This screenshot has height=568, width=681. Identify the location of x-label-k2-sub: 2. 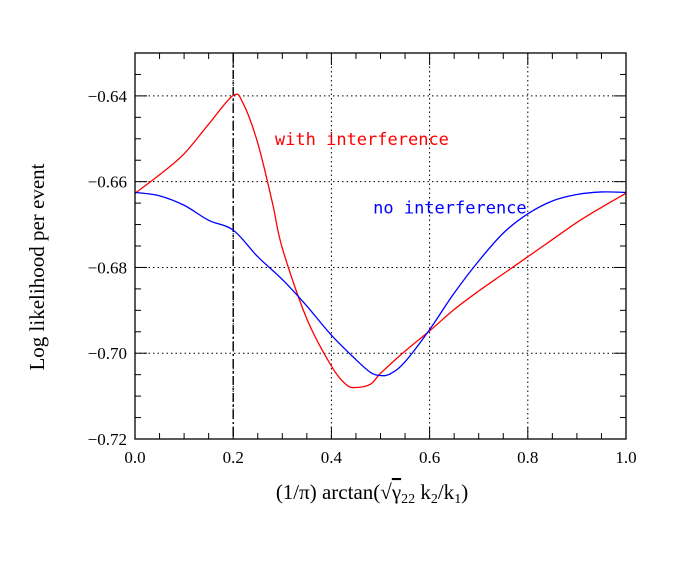
(434, 499).